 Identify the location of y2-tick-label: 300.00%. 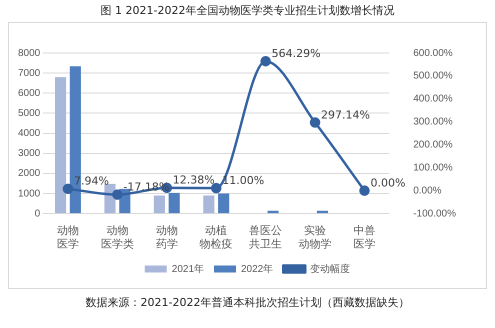
(433, 122).